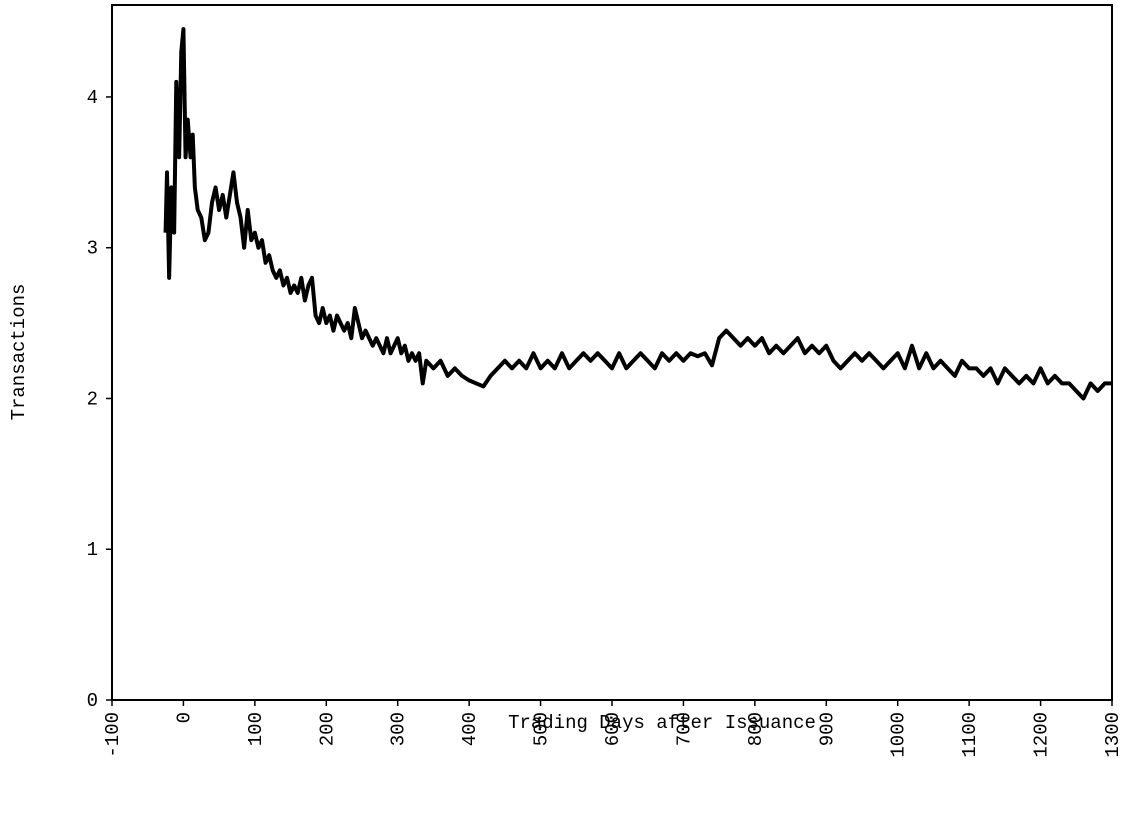 The image size is (1126, 831). What do you see at coordinates (970, 735) in the screenshot?
I see `x-tick-label: 1100` at bounding box center [970, 735].